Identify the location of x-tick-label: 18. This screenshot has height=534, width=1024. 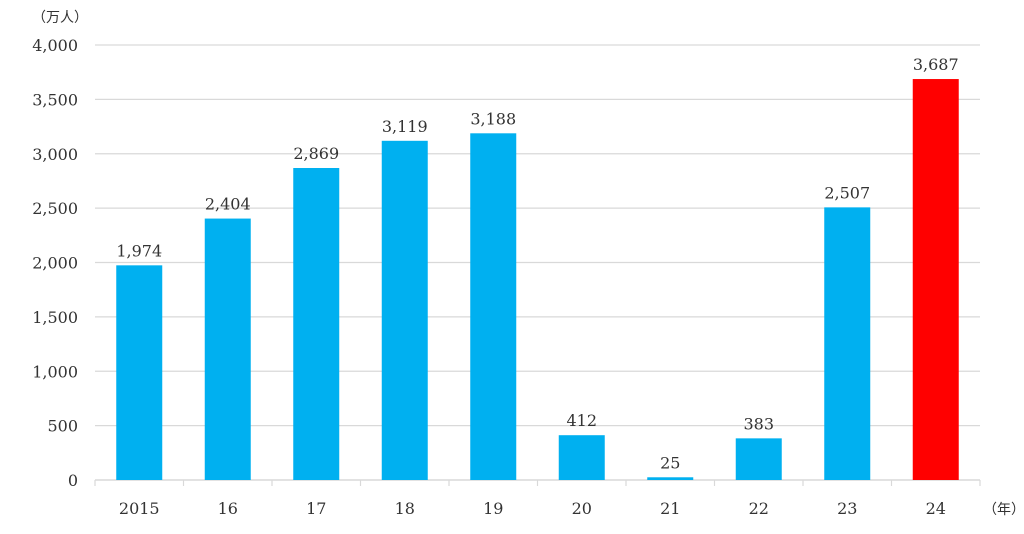
(405, 508).